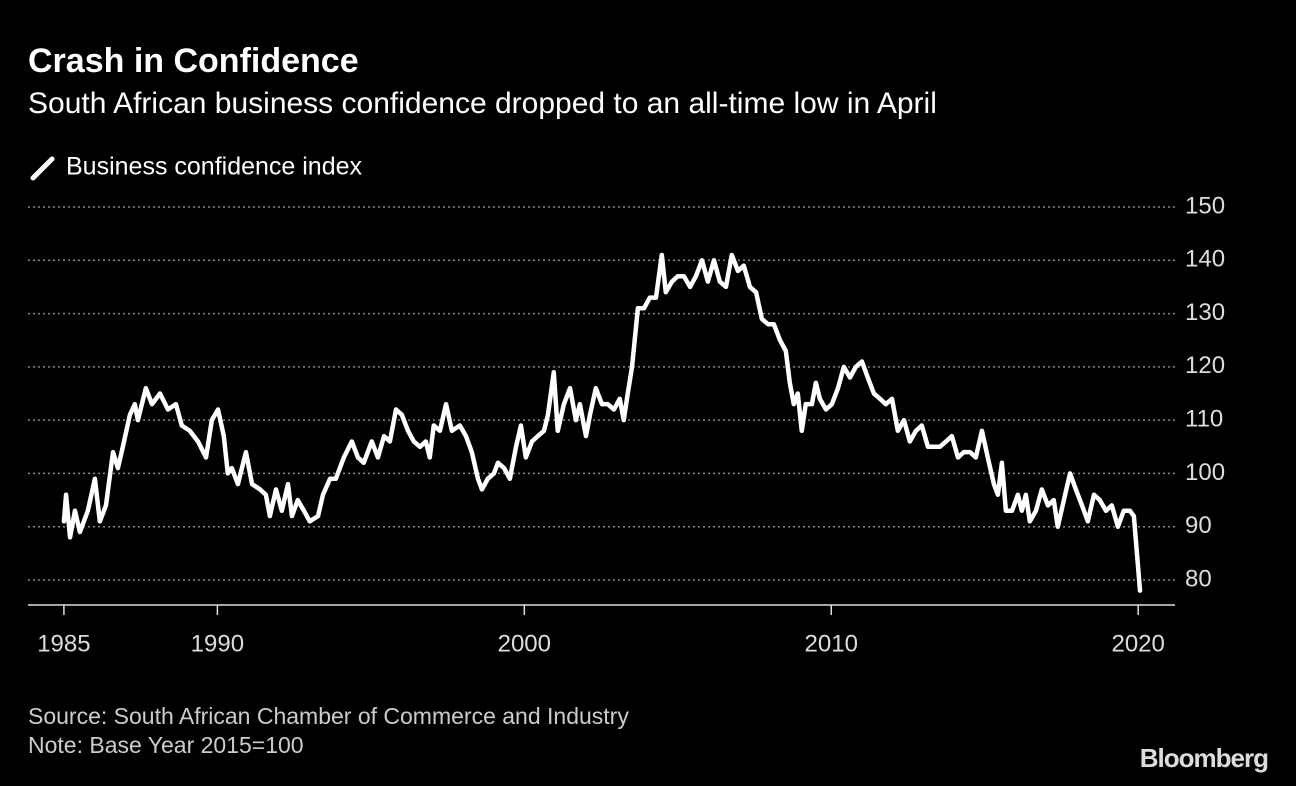  What do you see at coordinates (166, 745) in the screenshot?
I see `base-note: Note: Base Year 2015=100` at bounding box center [166, 745].